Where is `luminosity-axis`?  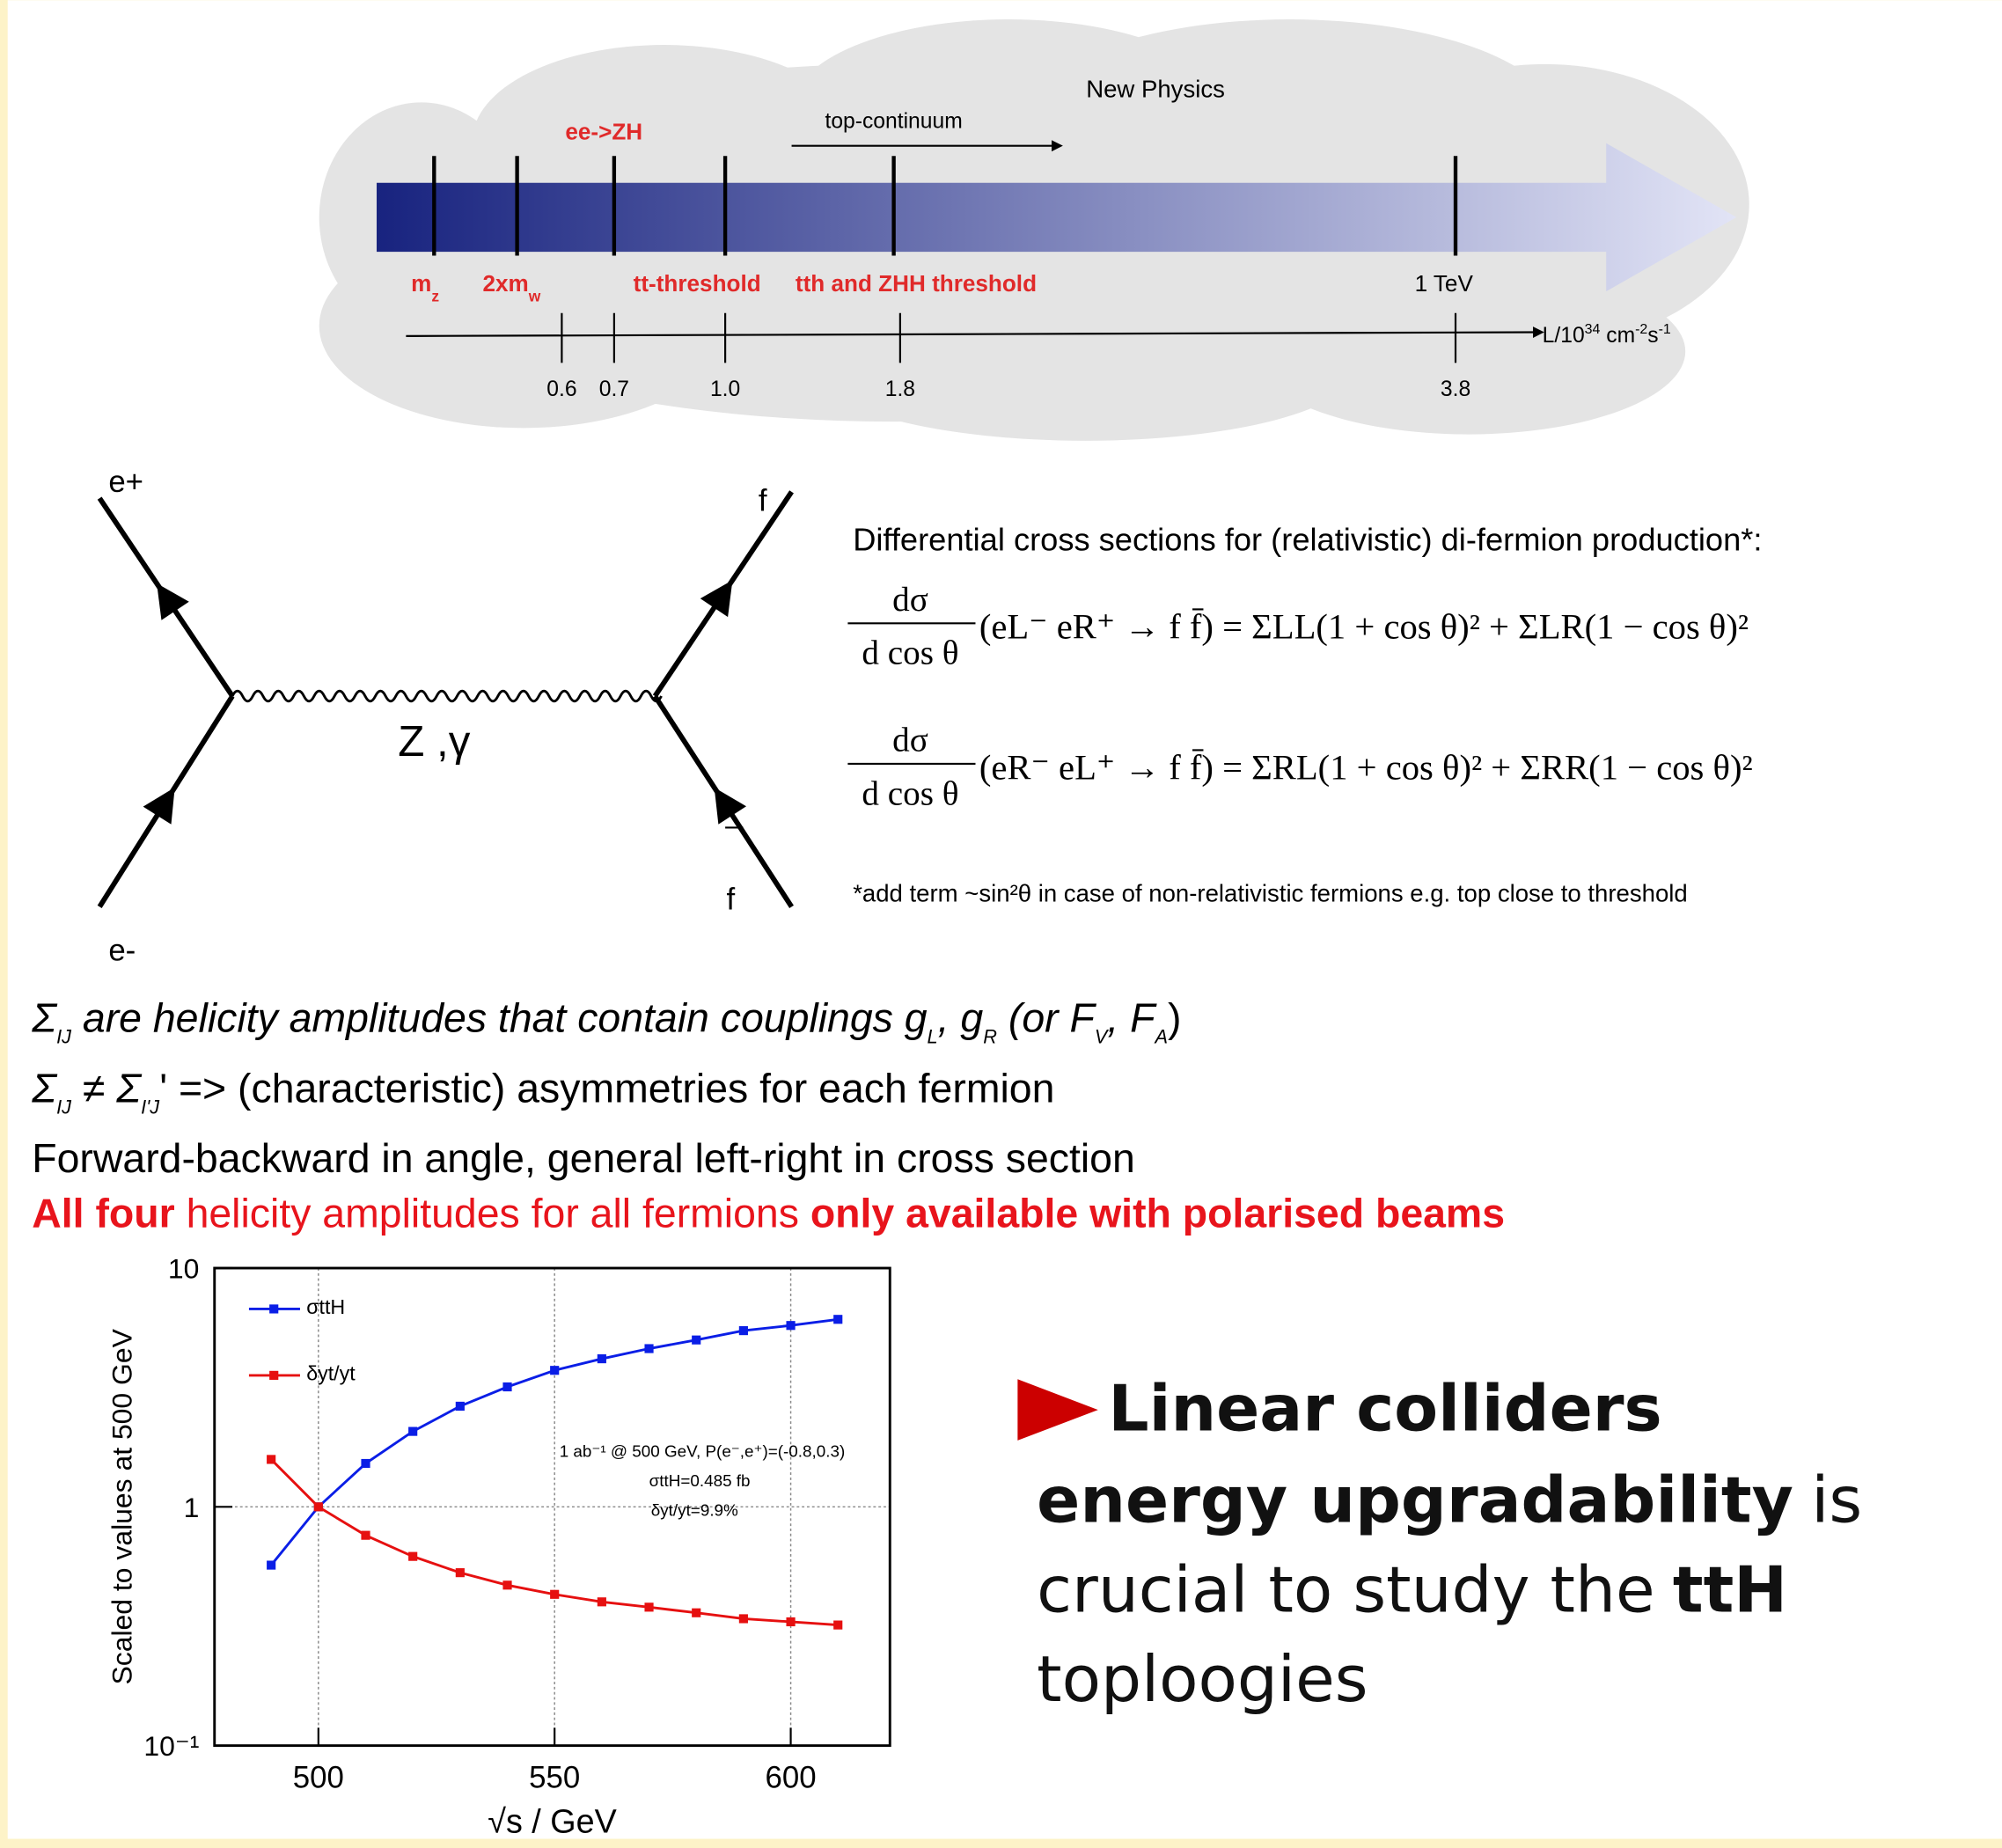
luminosity-axis is located at coordinates (975, 333).